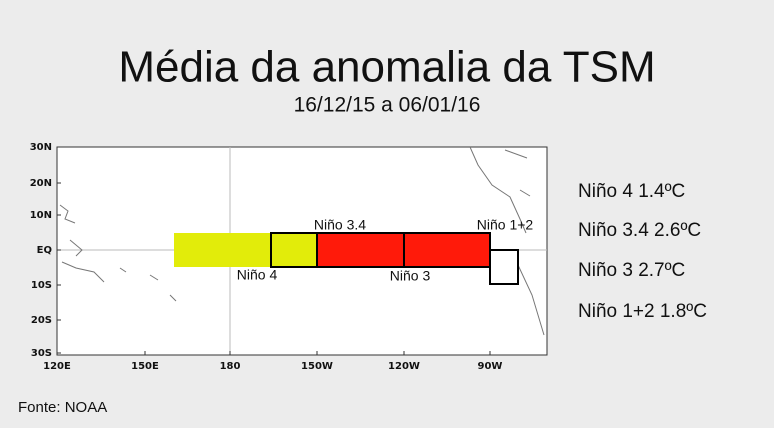 This screenshot has height=428, width=774. What do you see at coordinates (272, 361) in the screenshot?
I see `lon-axis: 120E 150E 180 150W 120W 90W` at bounding box center [272, 361].